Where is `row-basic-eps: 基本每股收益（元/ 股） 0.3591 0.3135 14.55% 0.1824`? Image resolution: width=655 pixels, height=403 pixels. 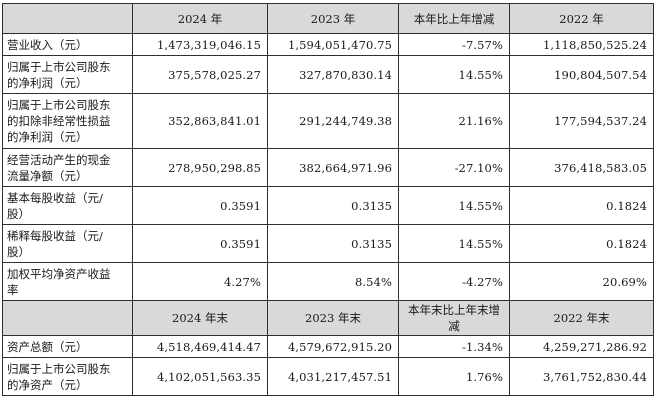
row-basic-eps: 基本每股收益（元/ 股） 0.3591 0.3135 14.55% 0.1824 is located at coordinates (328, 205).